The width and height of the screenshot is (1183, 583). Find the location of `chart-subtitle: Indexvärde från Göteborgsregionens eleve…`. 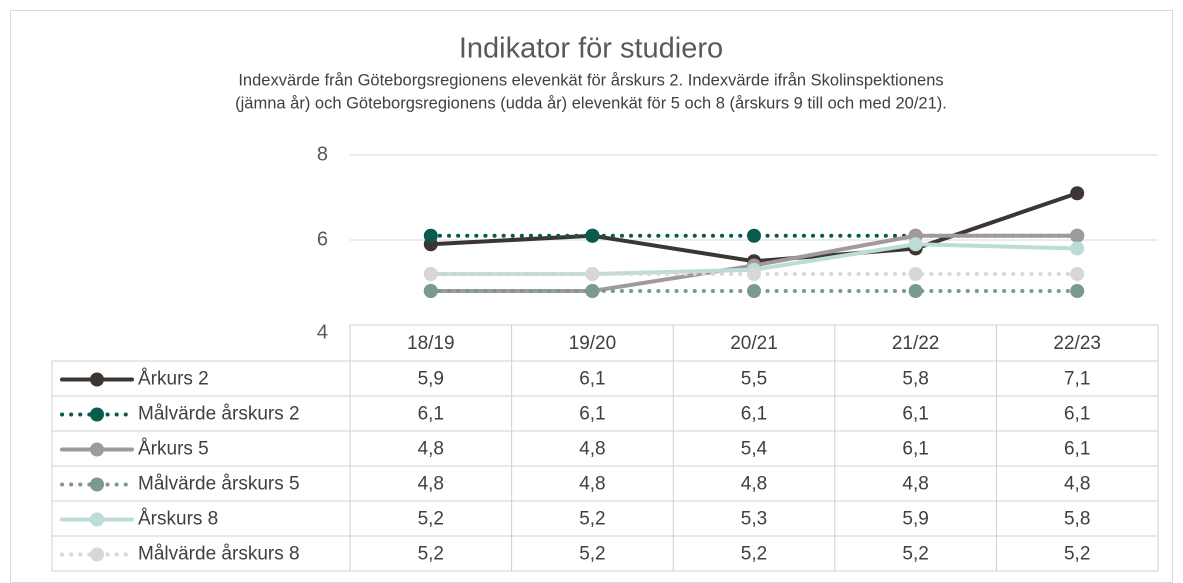

chart-subtitle: Indexvärde från Göteborgsregionens eleve… is located at coordinates (590, 80).